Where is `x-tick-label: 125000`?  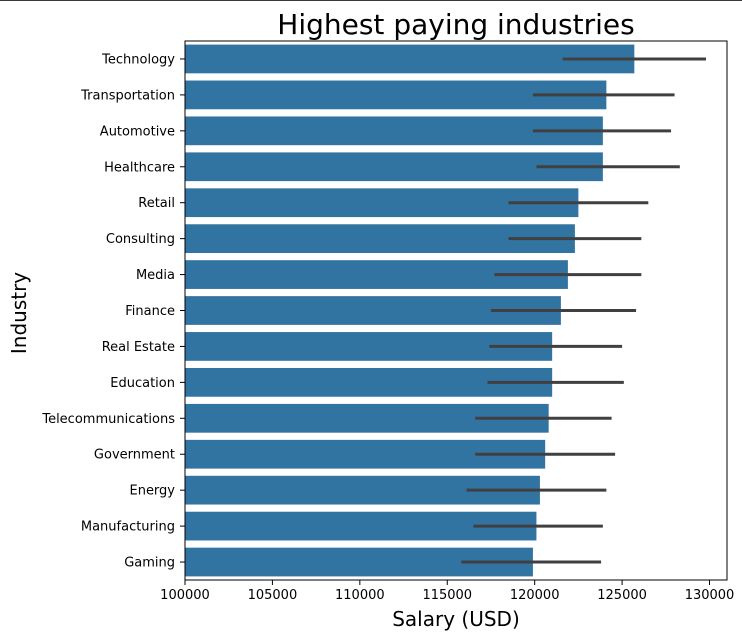 x-tick-label: 125000 is located at coordinates (622, 595).